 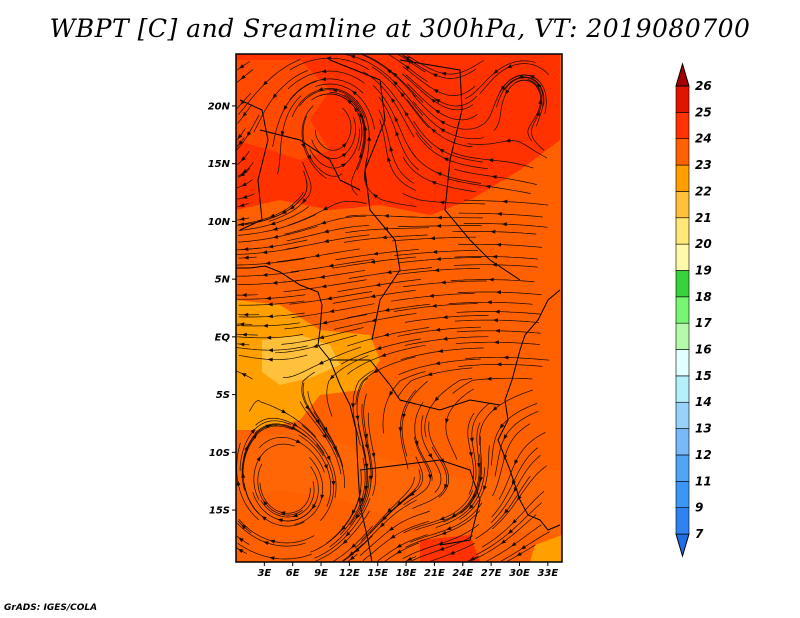 I want to click on latitude-axis: 20N 15N 10N 5N EQ 5S 10S 15S, so click(x=222, y=309).